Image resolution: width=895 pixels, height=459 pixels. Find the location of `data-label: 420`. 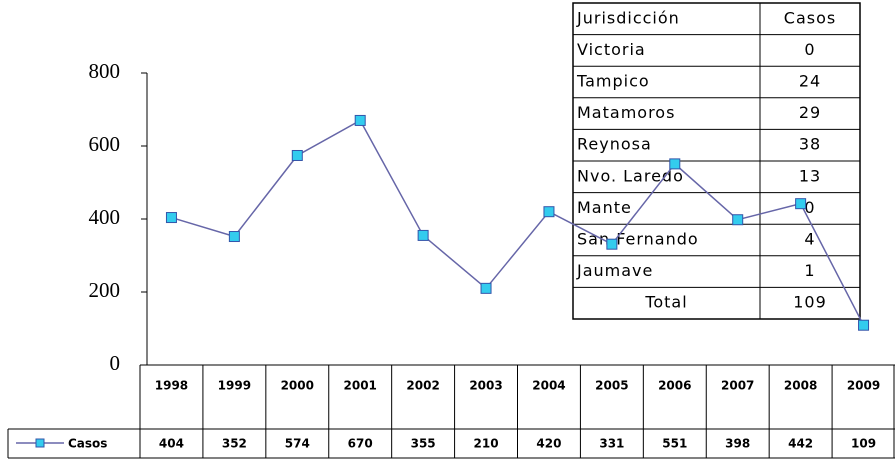

data-label: 420 is located at coordinates (548, 444).